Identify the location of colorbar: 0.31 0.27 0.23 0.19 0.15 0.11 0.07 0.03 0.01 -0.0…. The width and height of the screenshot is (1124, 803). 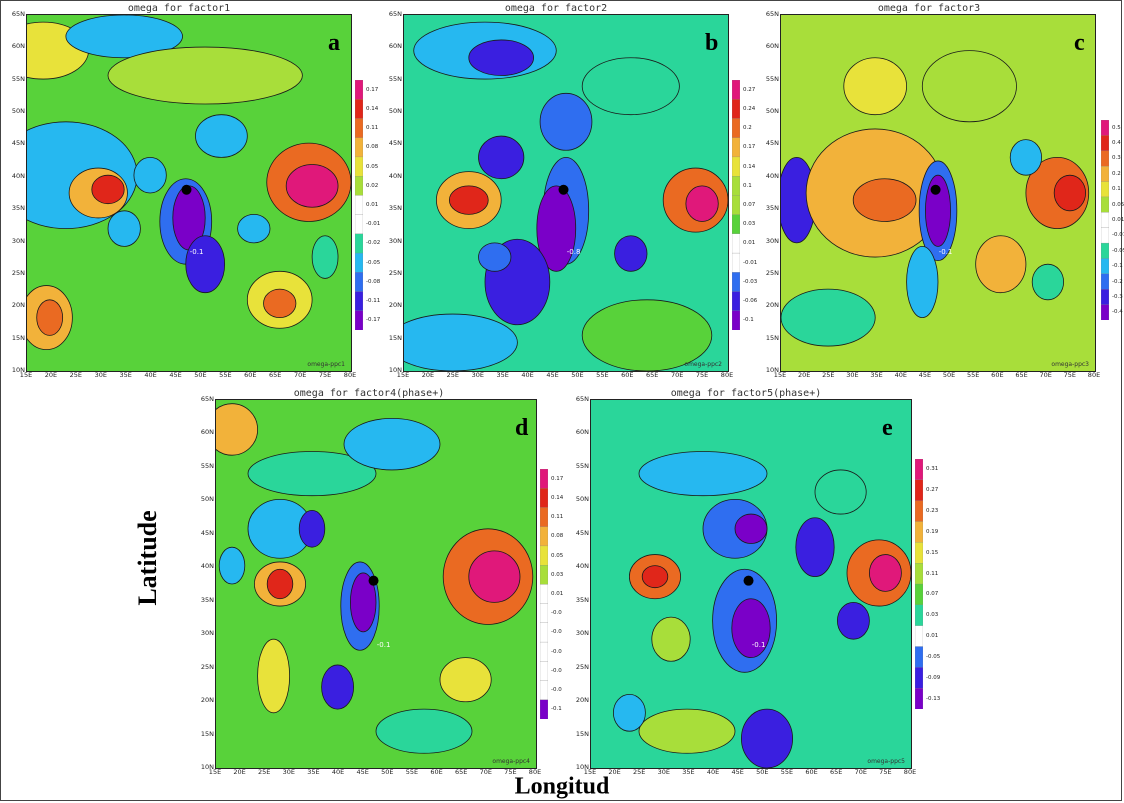
(927, 584).